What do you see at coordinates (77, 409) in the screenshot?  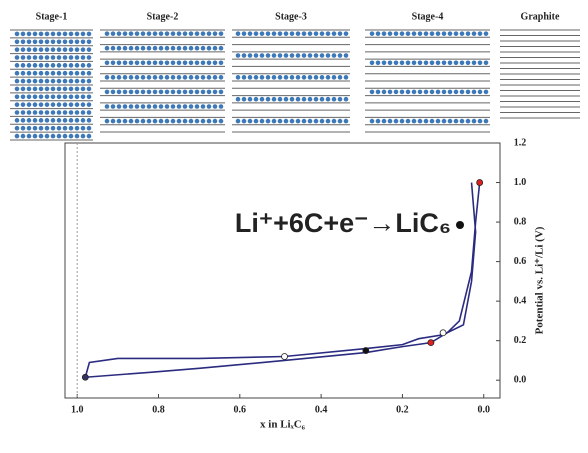 I see `x-tick-label: 1.0` at bounding box center [77, 409].